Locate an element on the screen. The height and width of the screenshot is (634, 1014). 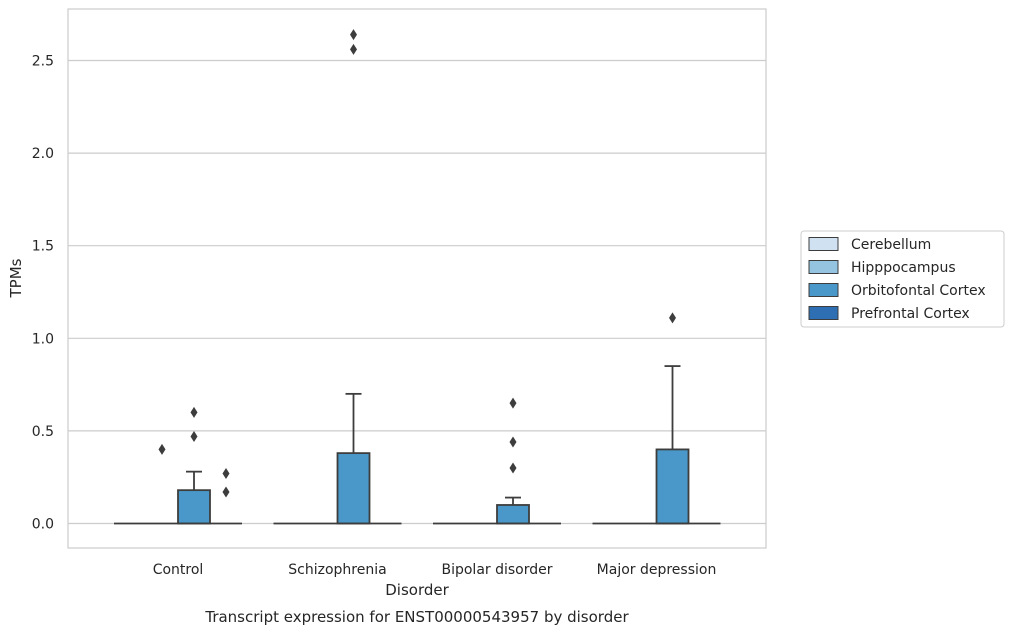
legend-label: Prefrontal Cortex is located at coordinates (910, 314).